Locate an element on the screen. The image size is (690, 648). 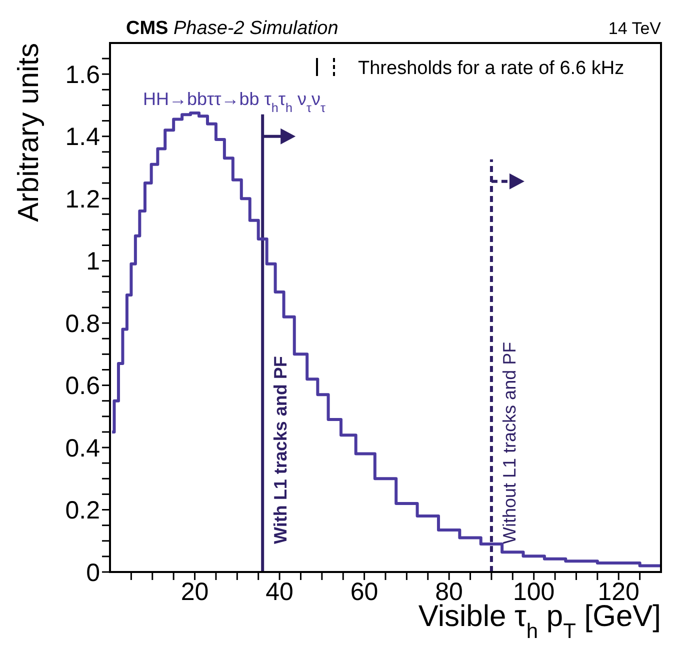
y-tick-label: 0 is located at coordinates (93, 572).